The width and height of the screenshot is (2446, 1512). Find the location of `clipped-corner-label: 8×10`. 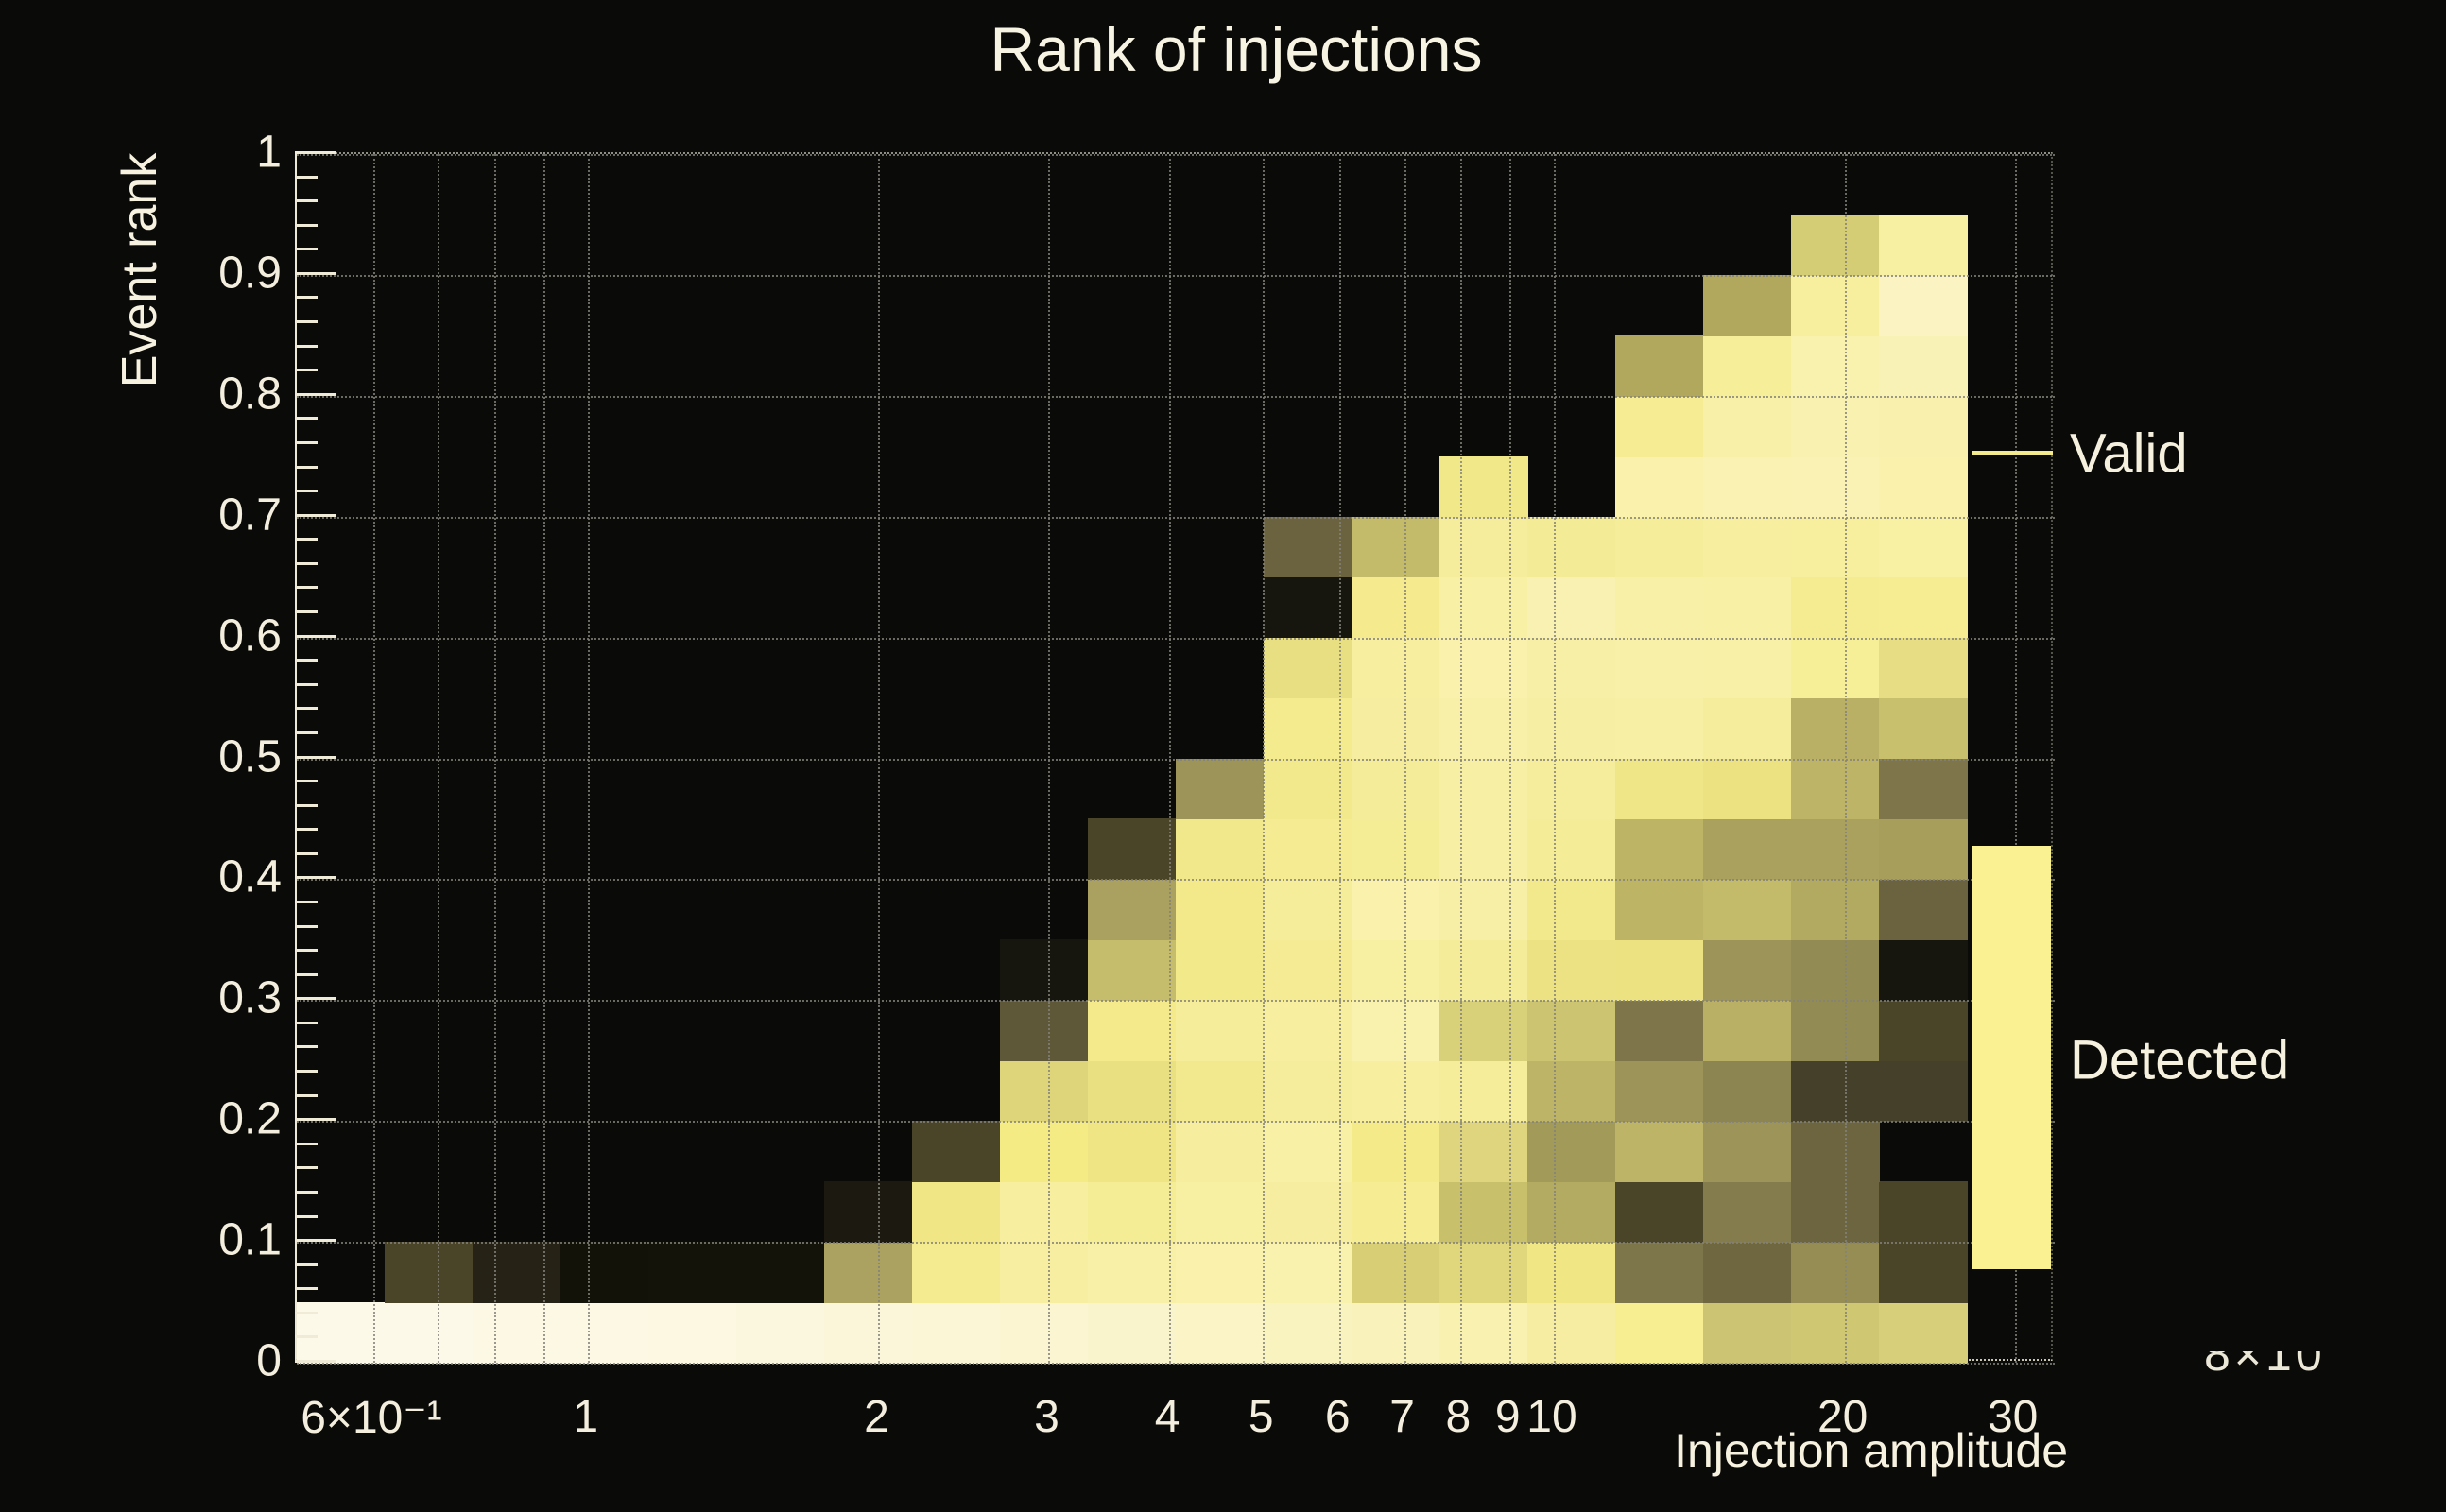

clipped-corner-label: 8×10 is located at coordinates (2265, 1366).